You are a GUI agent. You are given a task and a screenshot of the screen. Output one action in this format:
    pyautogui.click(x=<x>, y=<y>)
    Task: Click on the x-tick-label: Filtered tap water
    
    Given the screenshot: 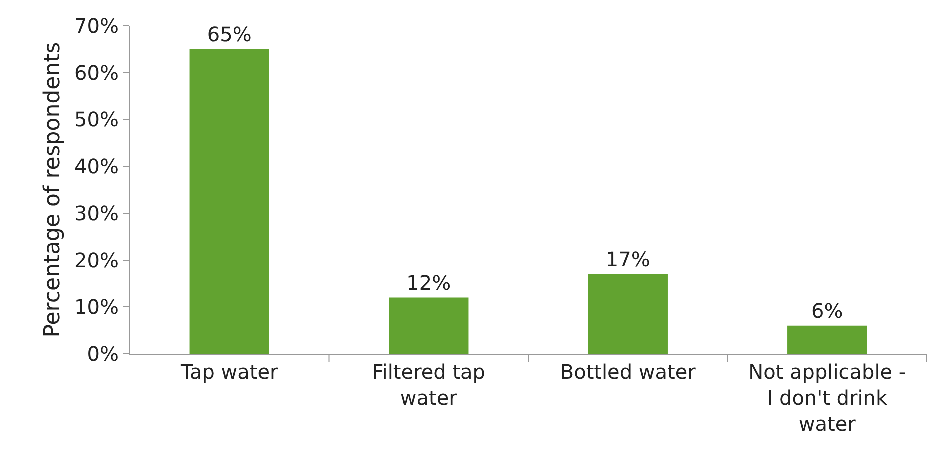 What is the action you would take?
    pyautogui.click(x=429, y=385)
    